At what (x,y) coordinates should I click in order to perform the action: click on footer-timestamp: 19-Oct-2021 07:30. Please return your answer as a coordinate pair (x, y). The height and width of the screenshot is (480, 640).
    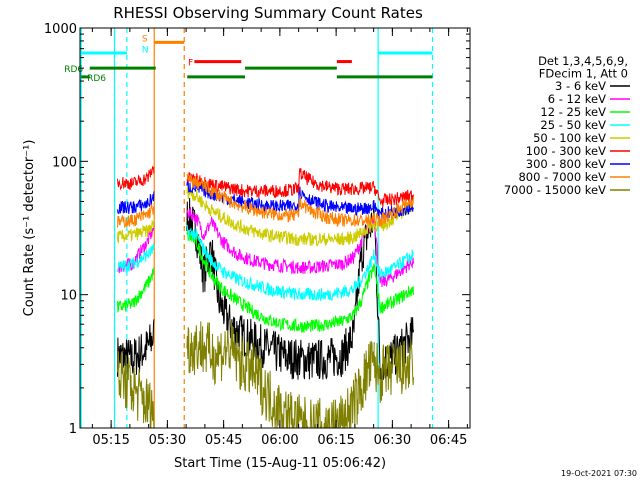
    Looking at the image, I should click on (599, 473).